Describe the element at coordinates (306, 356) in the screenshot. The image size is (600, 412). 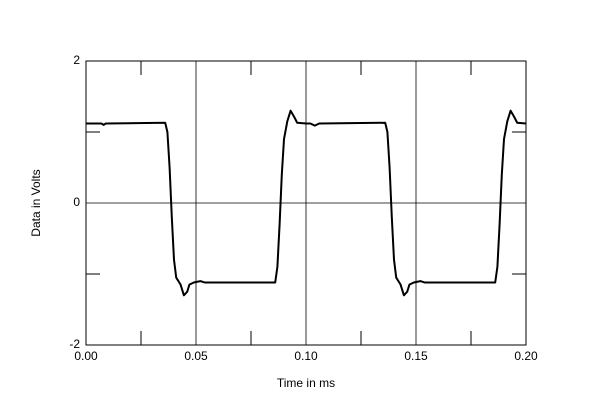
I see `x-tick-label: 0.10` at that location.